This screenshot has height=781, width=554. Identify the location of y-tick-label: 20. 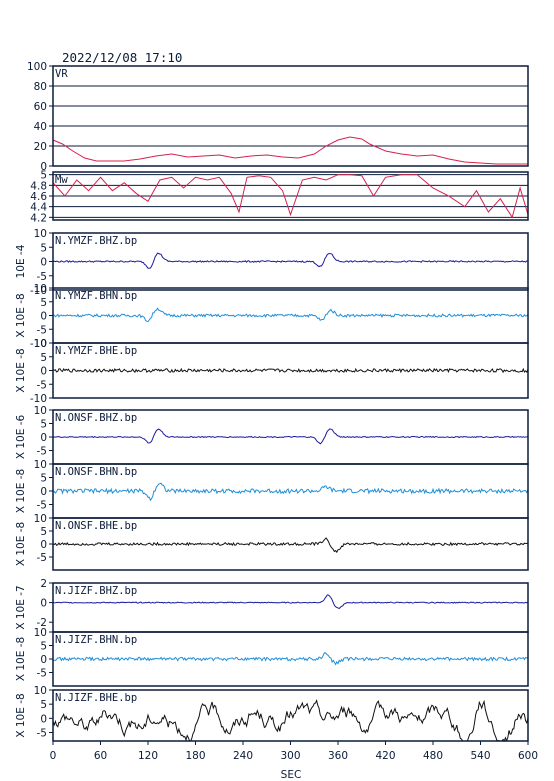
(40, 147).